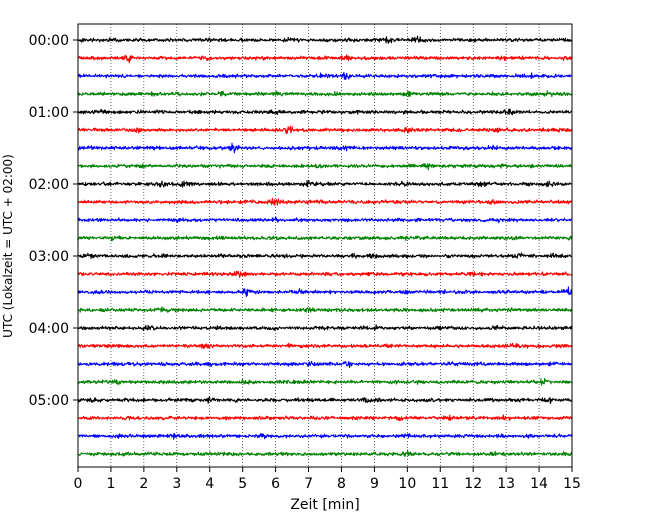  Describe the element at coordinates (209, 484) in the screenshot. I see `x-tick-label: 4` at that location.